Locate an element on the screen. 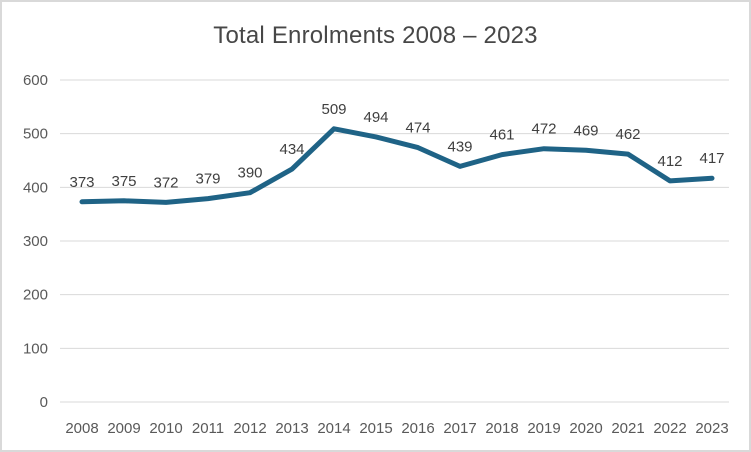 The width and height of the screenshot is (751, 452). x-axis-tick-label: 2008 is located at coordinates (81, 428).